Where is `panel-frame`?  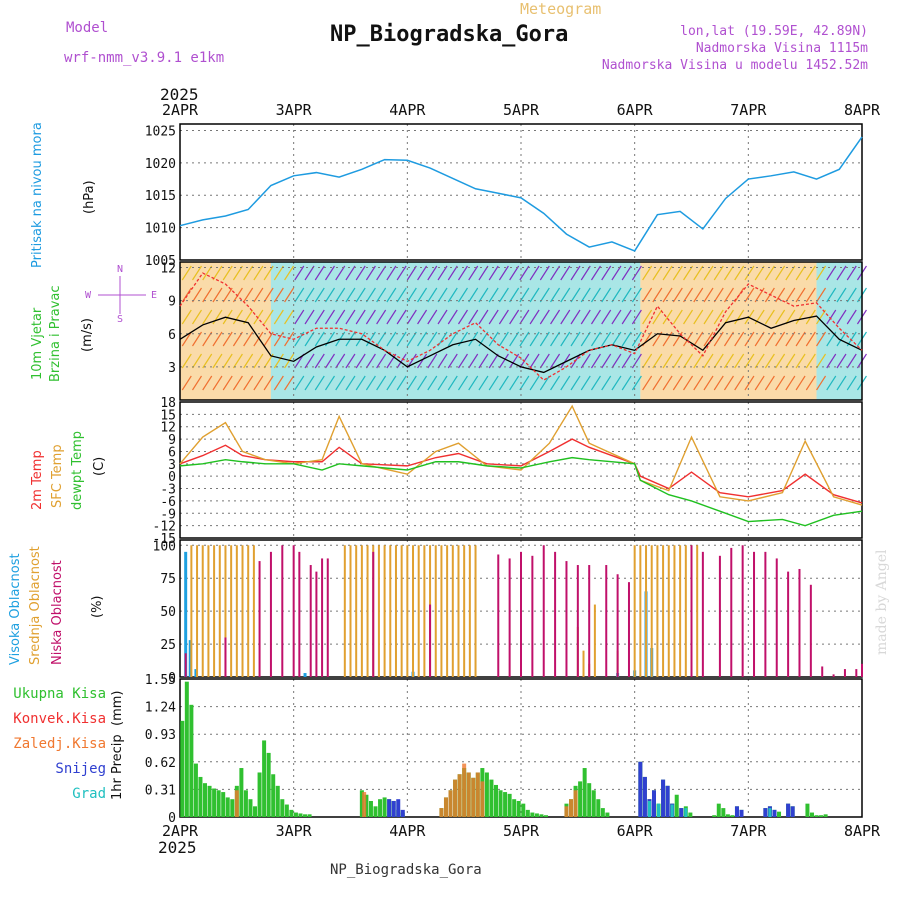
panel-frame is located at coordinates (521, 470).